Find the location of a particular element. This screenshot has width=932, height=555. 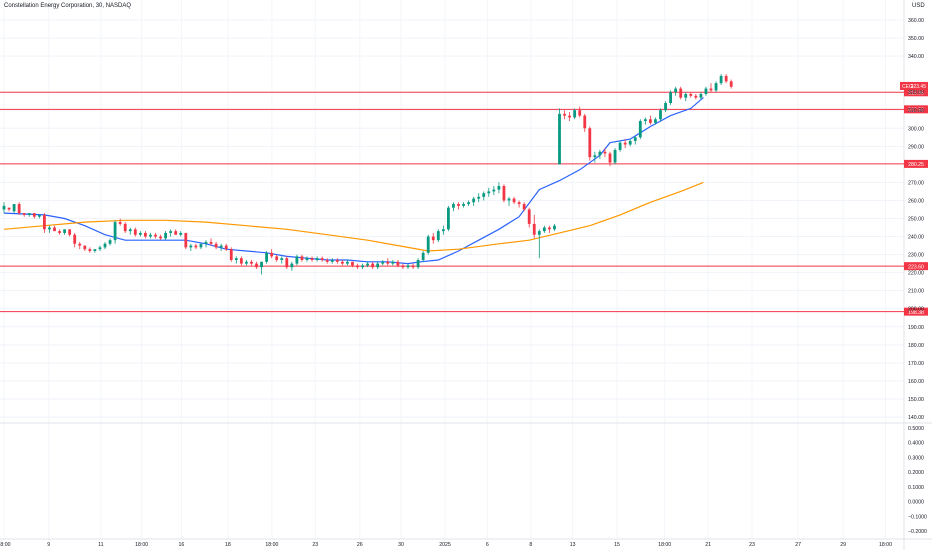

time-tick-label: 15 is located at coordinates (617, 545).